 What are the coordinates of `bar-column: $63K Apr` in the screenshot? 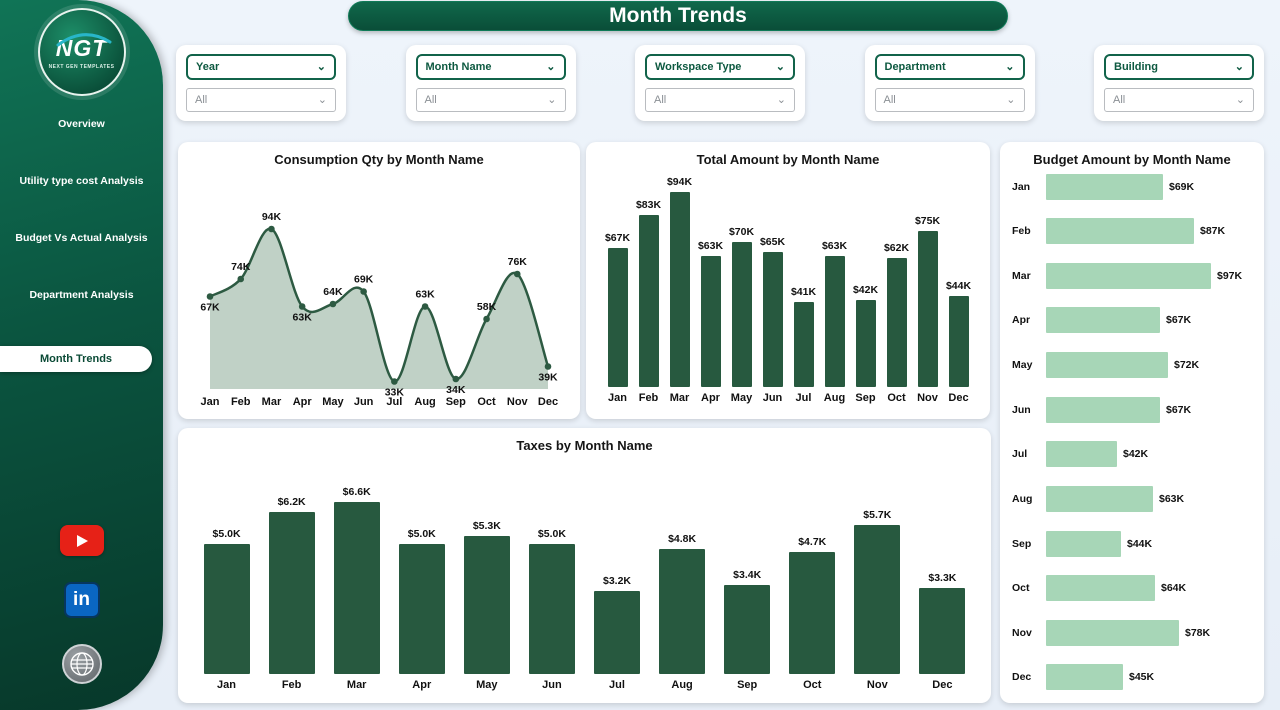 It's located at (710, 288).